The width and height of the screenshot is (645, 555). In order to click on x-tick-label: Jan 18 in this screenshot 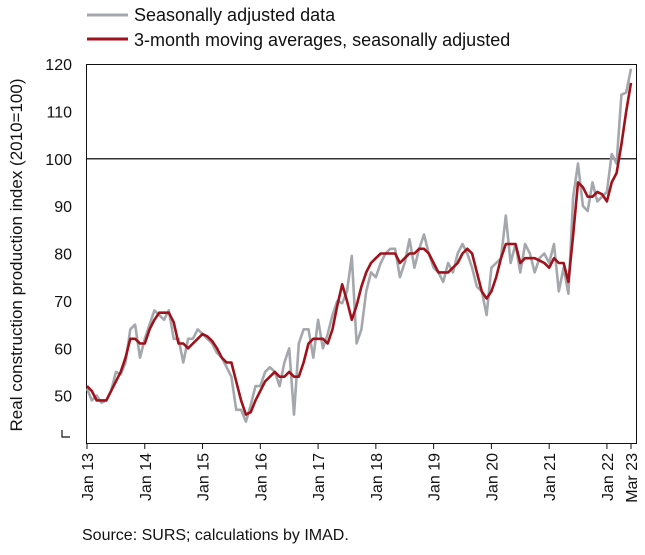, I will do `click(377, 477)`.